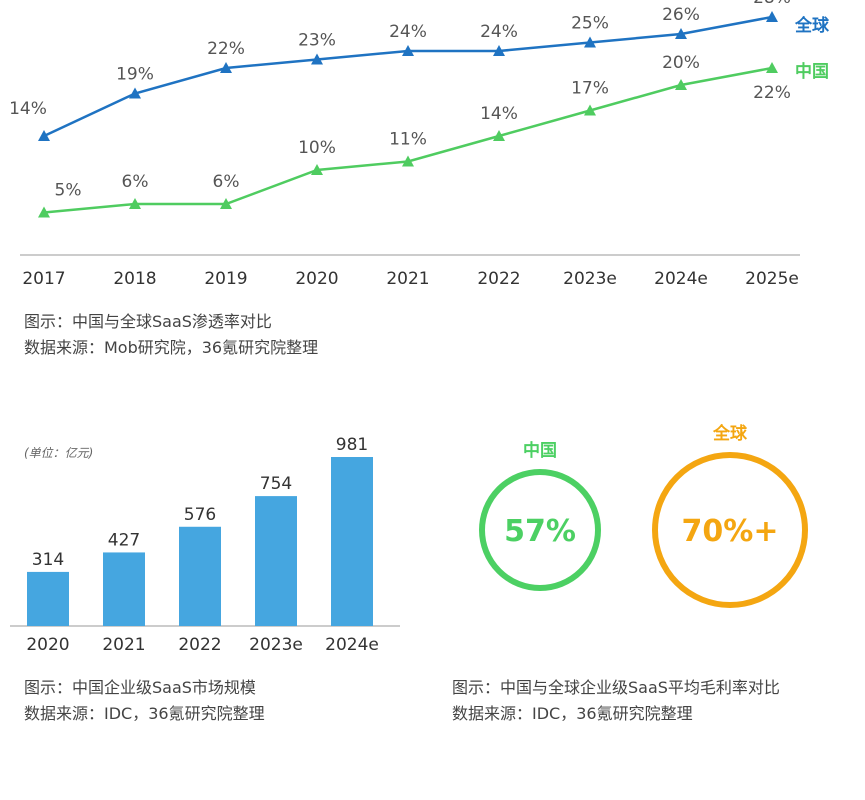  Describe the element at coordinates (352, 445) in the screenshot. I see `bar-value-label: 981` at that location.